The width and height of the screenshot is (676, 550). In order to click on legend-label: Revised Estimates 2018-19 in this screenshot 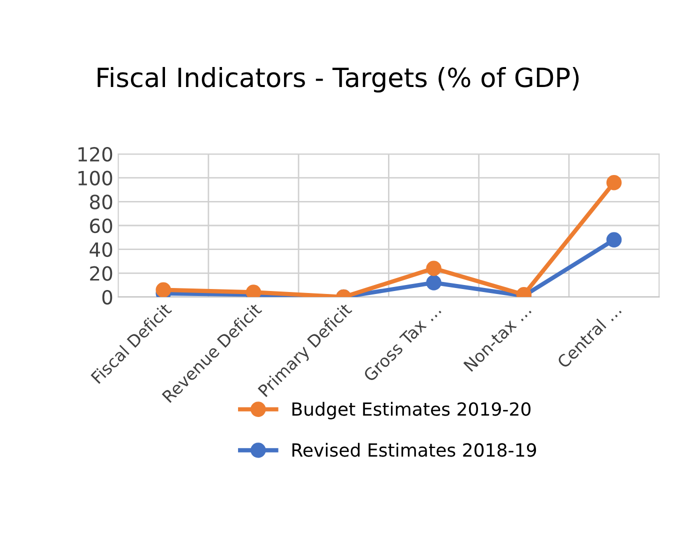, I will do `click(414, 449)`.